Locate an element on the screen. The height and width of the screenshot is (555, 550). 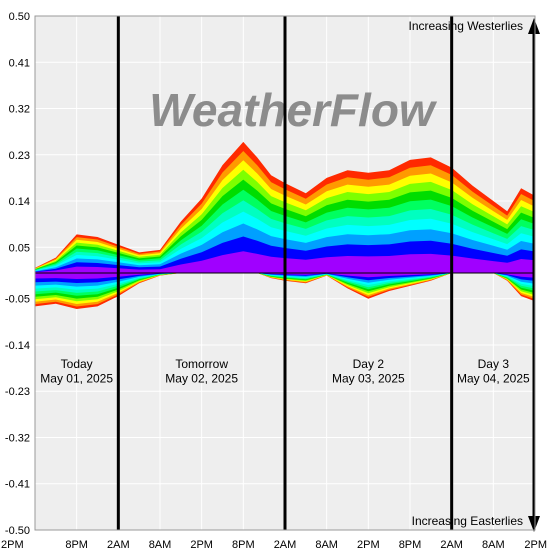
day-label-date: May 01, 2025 is located at coordinates (76, 378).